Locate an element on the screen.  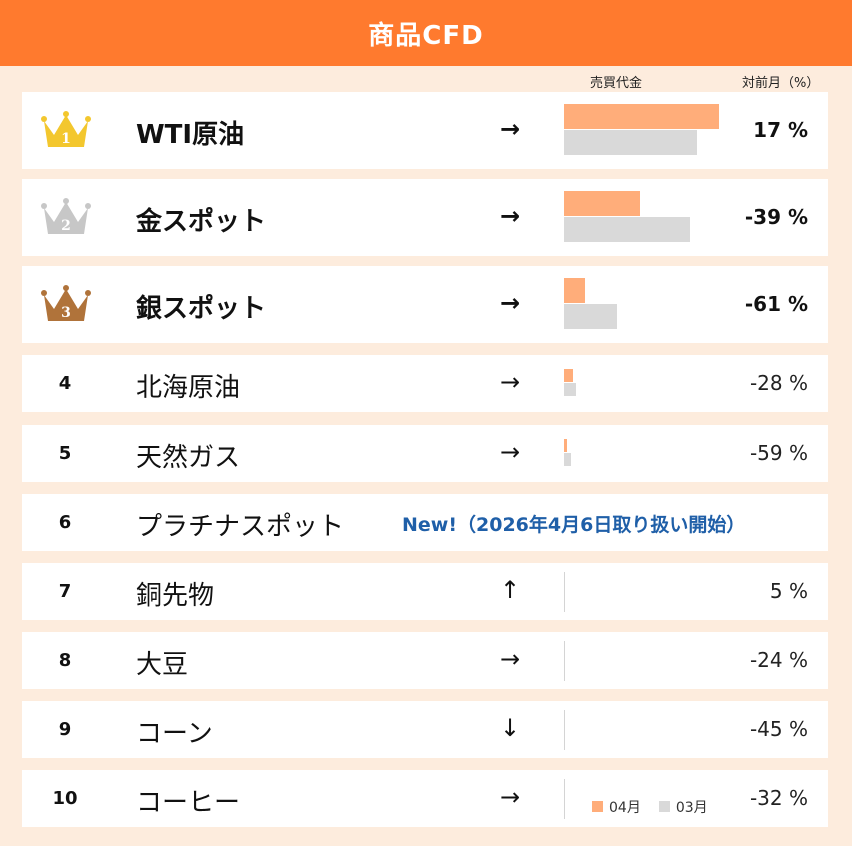
new-listing-note: New!（2026年4月6日取り扱い開始） is located at coordinates (574, 524).